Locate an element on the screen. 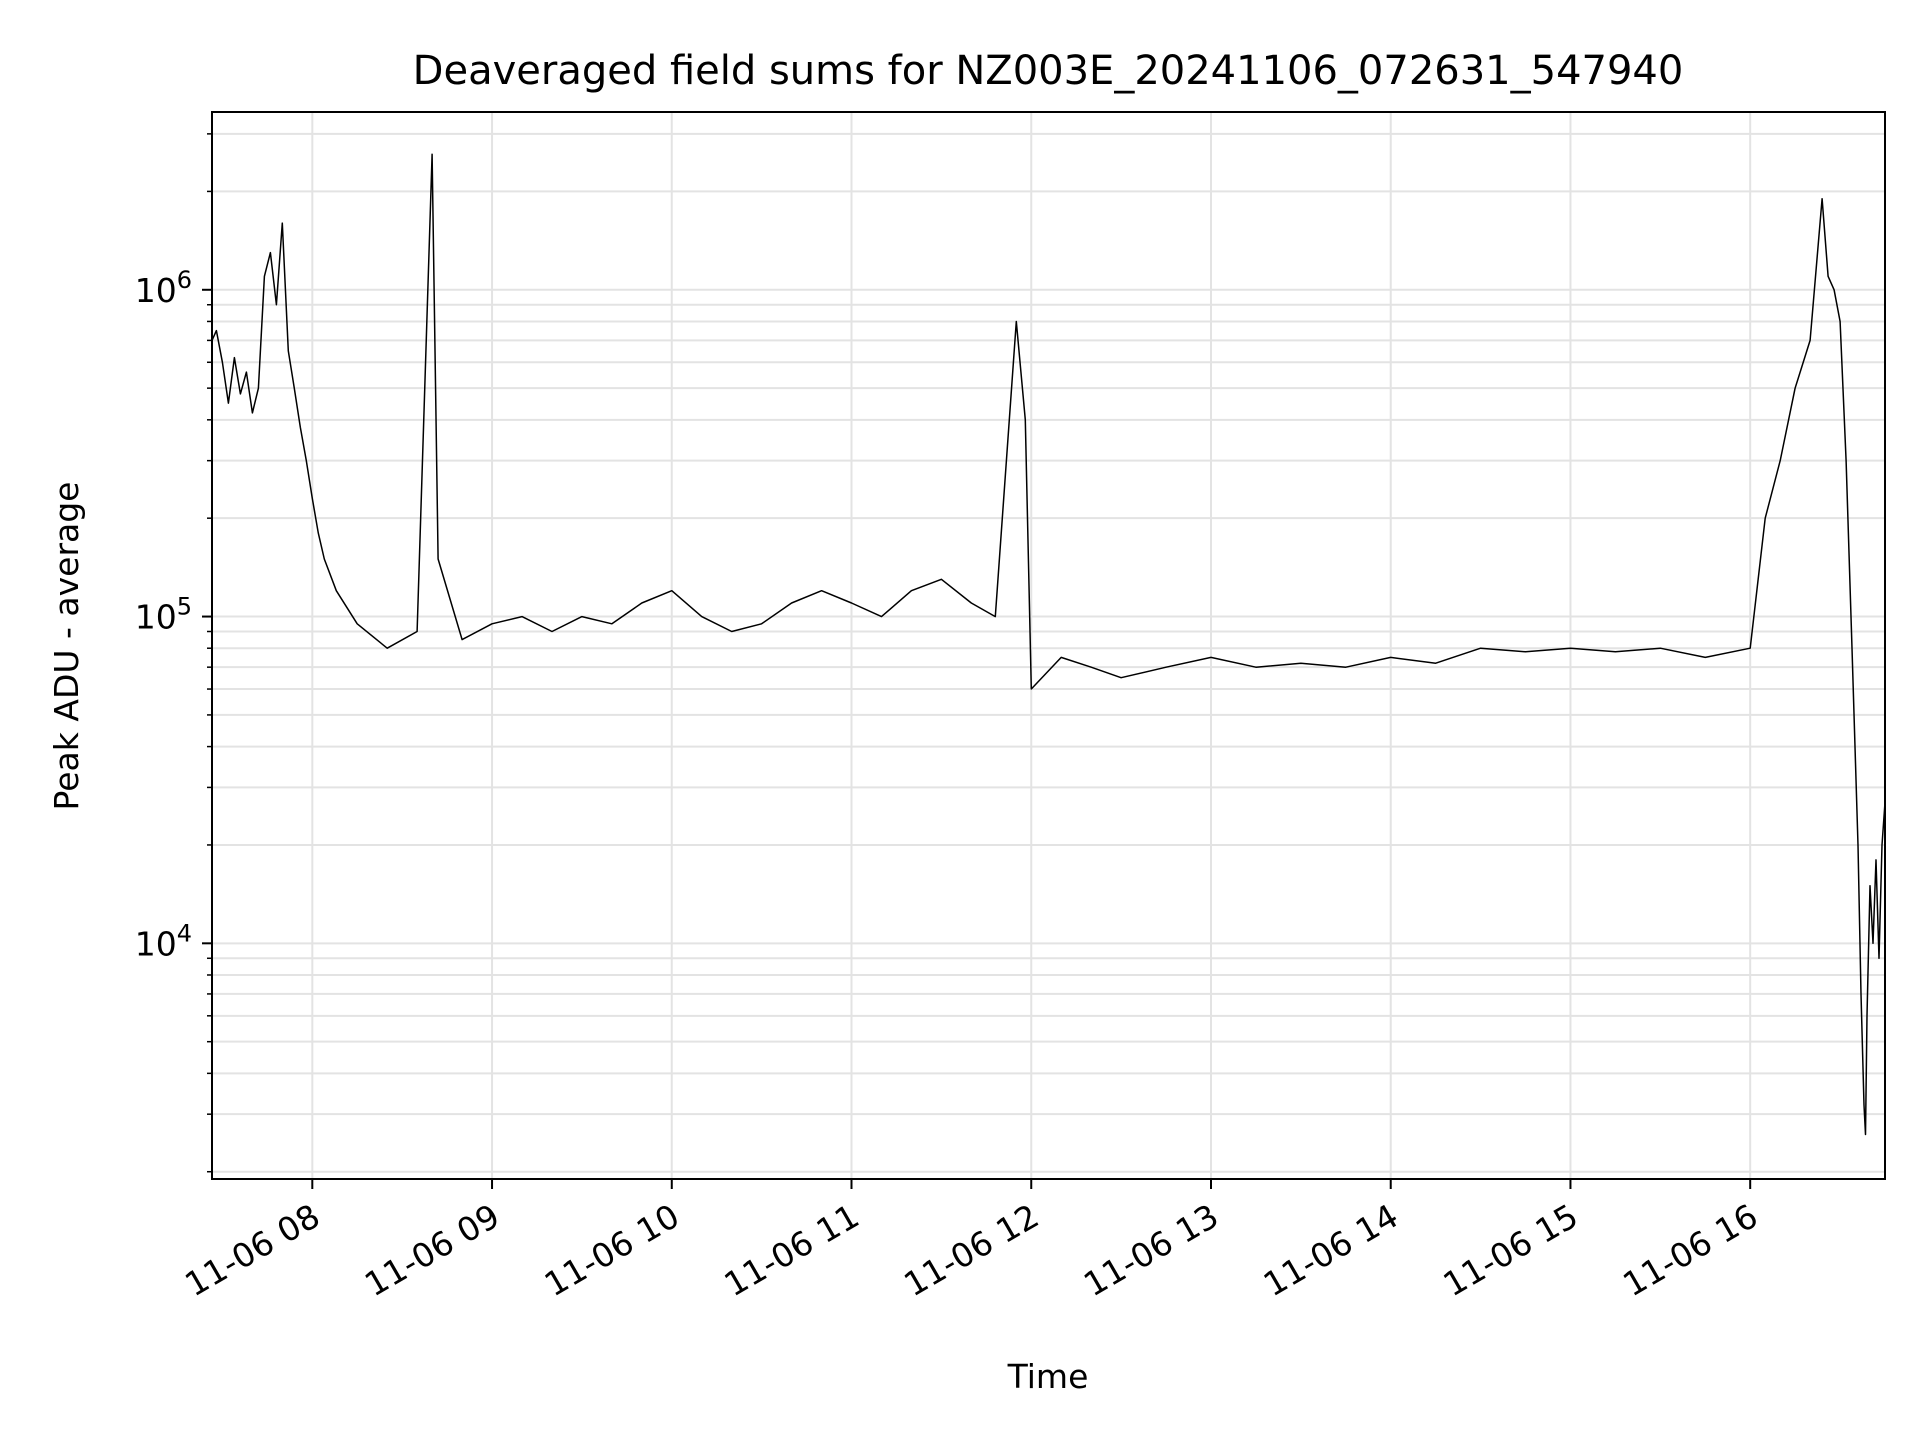 The width and height of the screenshot is (1920, 1440). y-axis: 10⁴ 10⁵ 10⁶ is located at coordinates (173, 653).